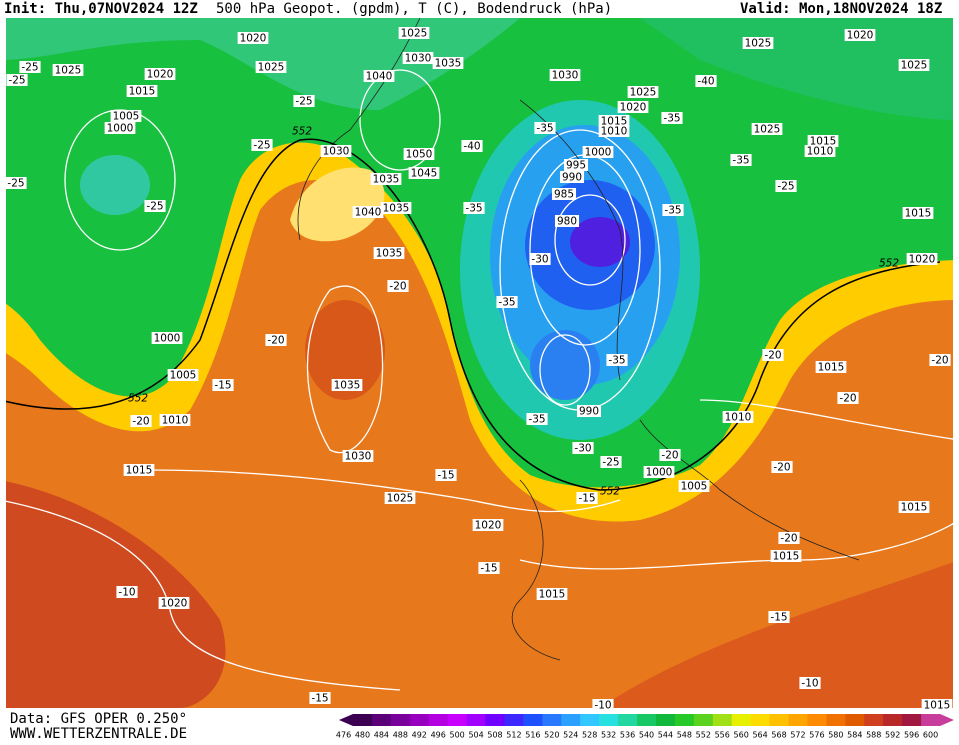  I want to click on valid-time: Valid: Mon,18NOV2024 18Z, so click(841, 9).